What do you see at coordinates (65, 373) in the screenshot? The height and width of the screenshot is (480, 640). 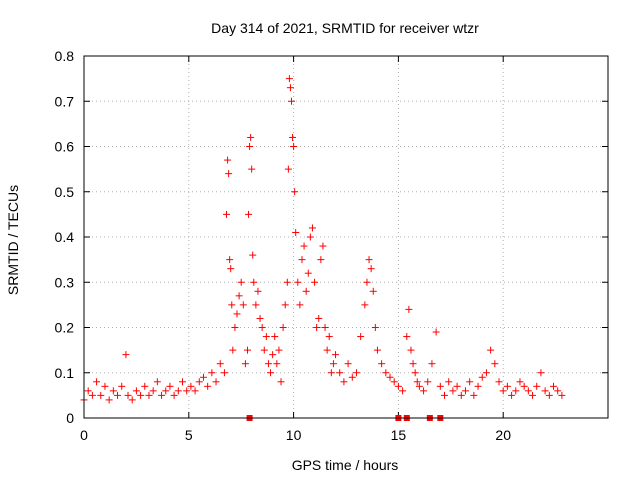 I see `y-tick-label: 0.1` at bounding box center [65, 373].